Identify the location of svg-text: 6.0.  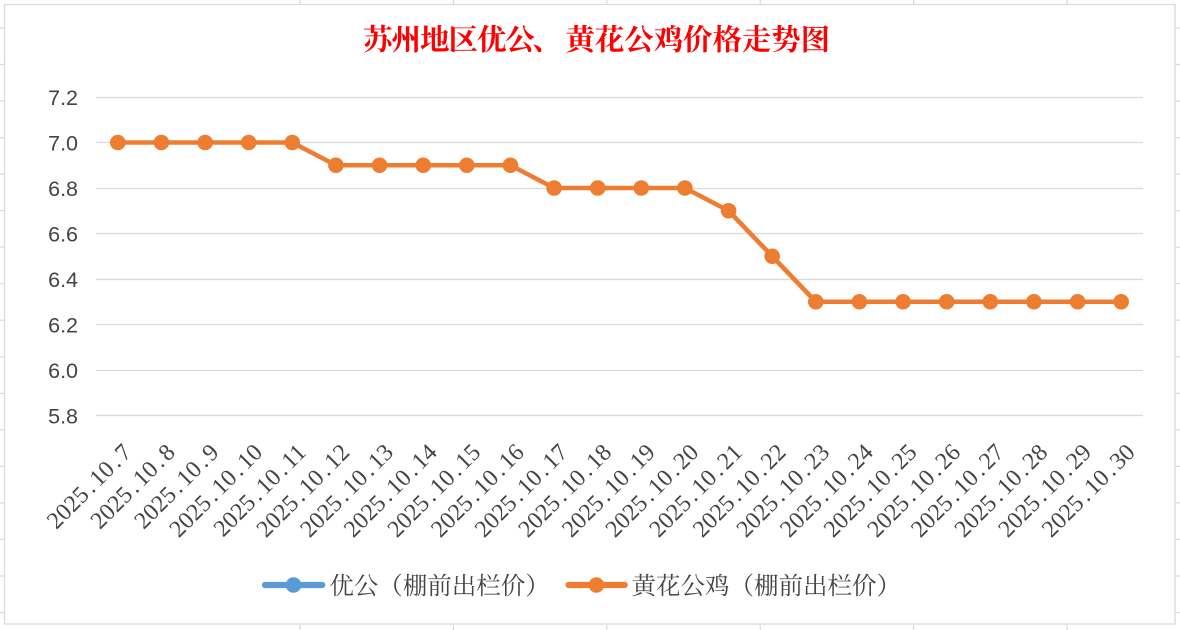
(63, 371).